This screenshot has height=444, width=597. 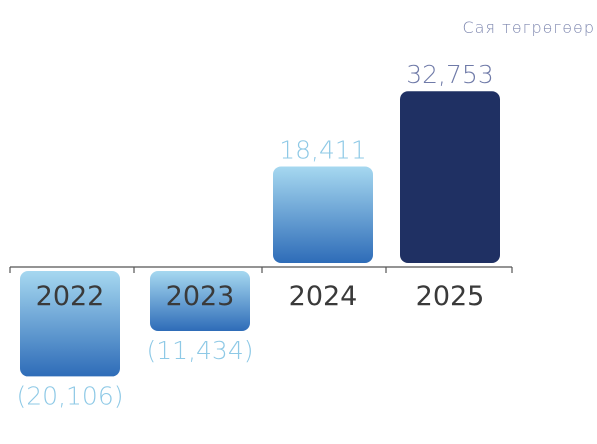 What do you see at coordinates (261, 269) in the screenshot?
I see `x-axis` at bounding box center [261, 269].